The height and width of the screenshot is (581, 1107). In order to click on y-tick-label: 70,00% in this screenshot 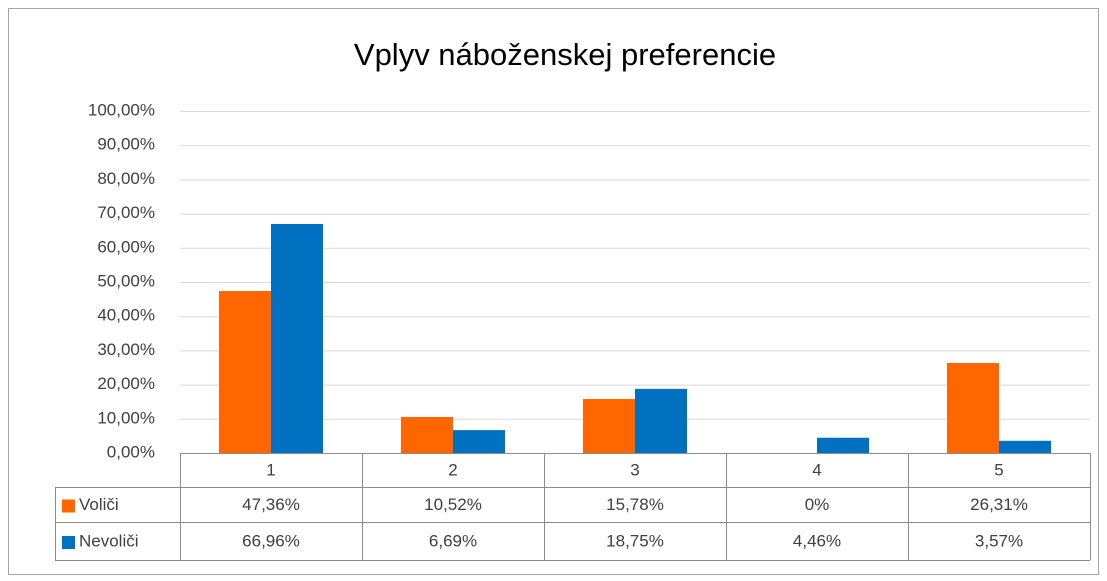, I will do `click(126, 212)`.